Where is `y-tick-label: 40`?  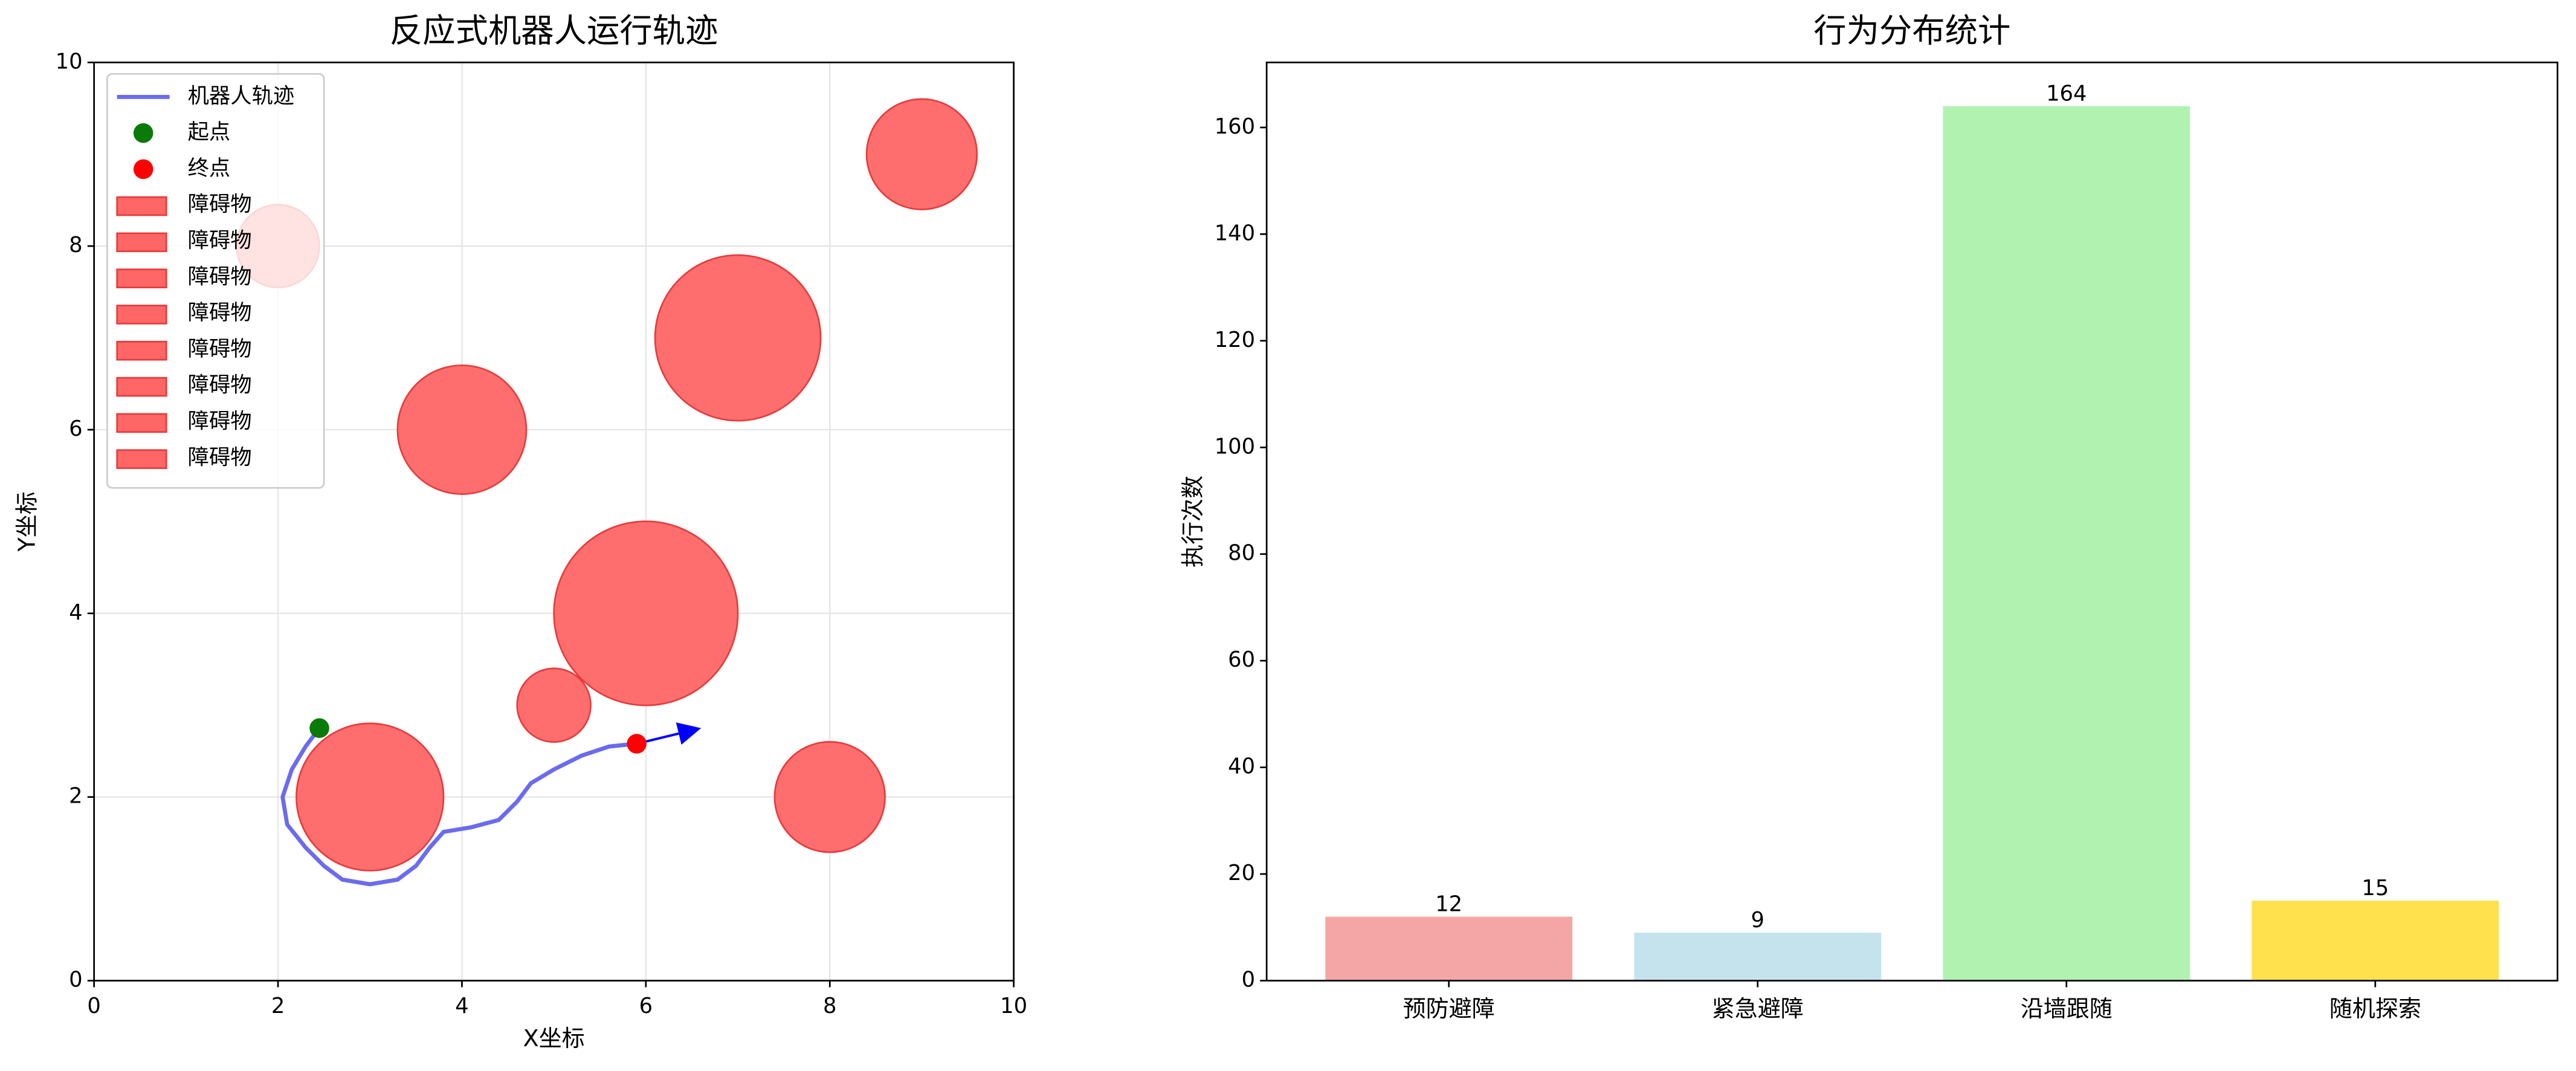
y-tick-label: 40 is located at coordinates (1241, 766).